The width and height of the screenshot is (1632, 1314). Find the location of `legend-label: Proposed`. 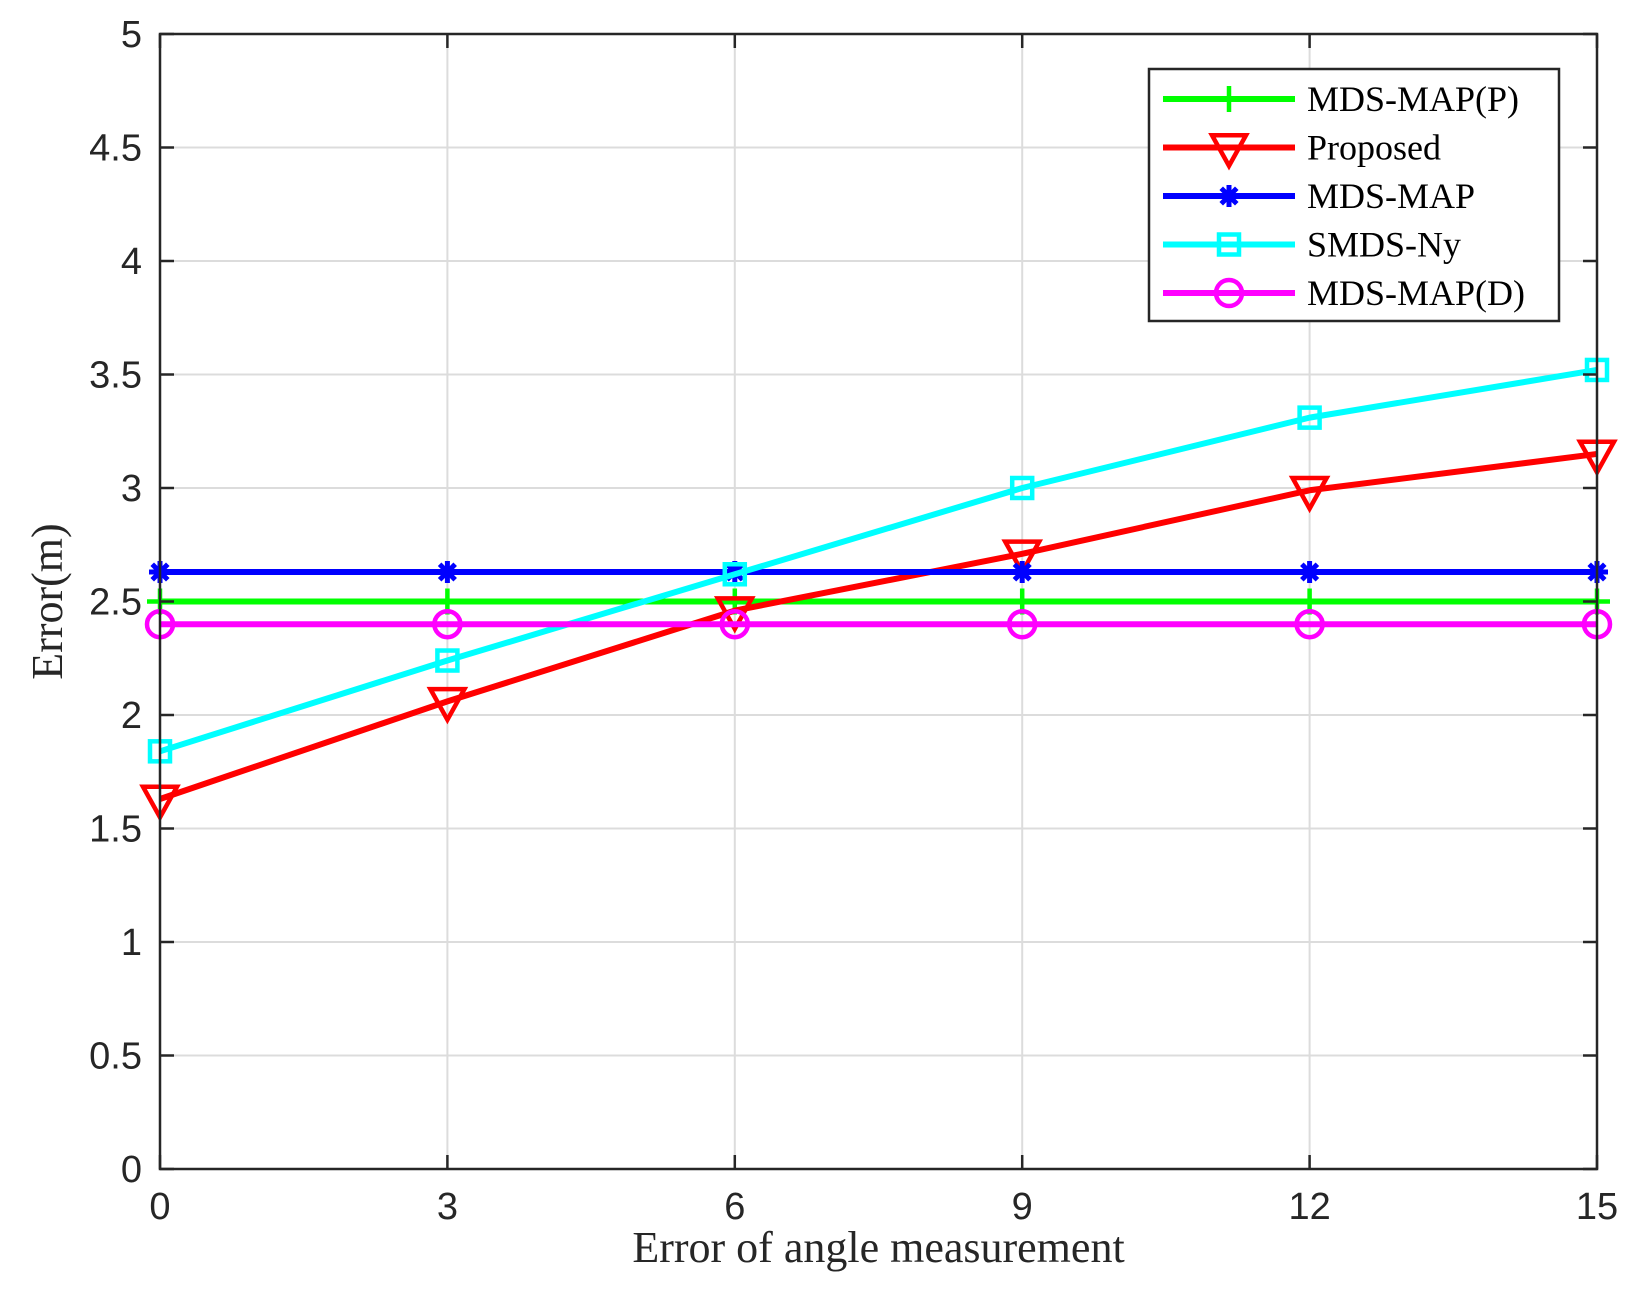

legend-label: Proposed is located at coordinates (1374, 148).